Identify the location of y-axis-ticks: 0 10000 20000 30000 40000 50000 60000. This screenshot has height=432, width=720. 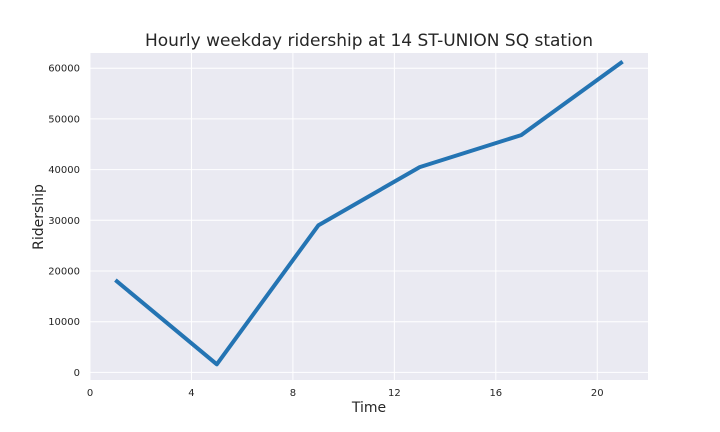
(64, 221).